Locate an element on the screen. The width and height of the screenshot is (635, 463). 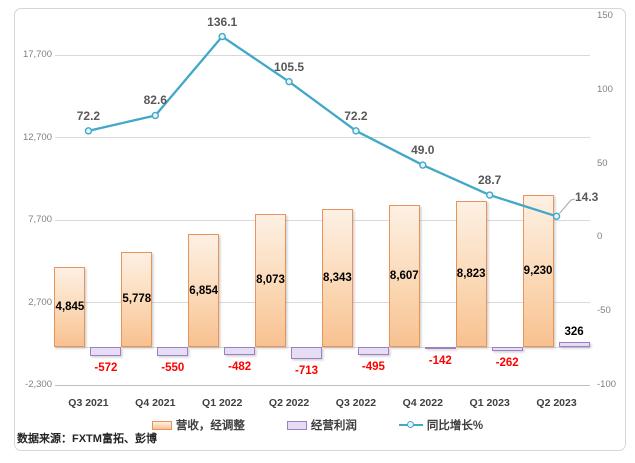
x-axis-tick-label: Q1 2023 is located at coordinates (489, 403).